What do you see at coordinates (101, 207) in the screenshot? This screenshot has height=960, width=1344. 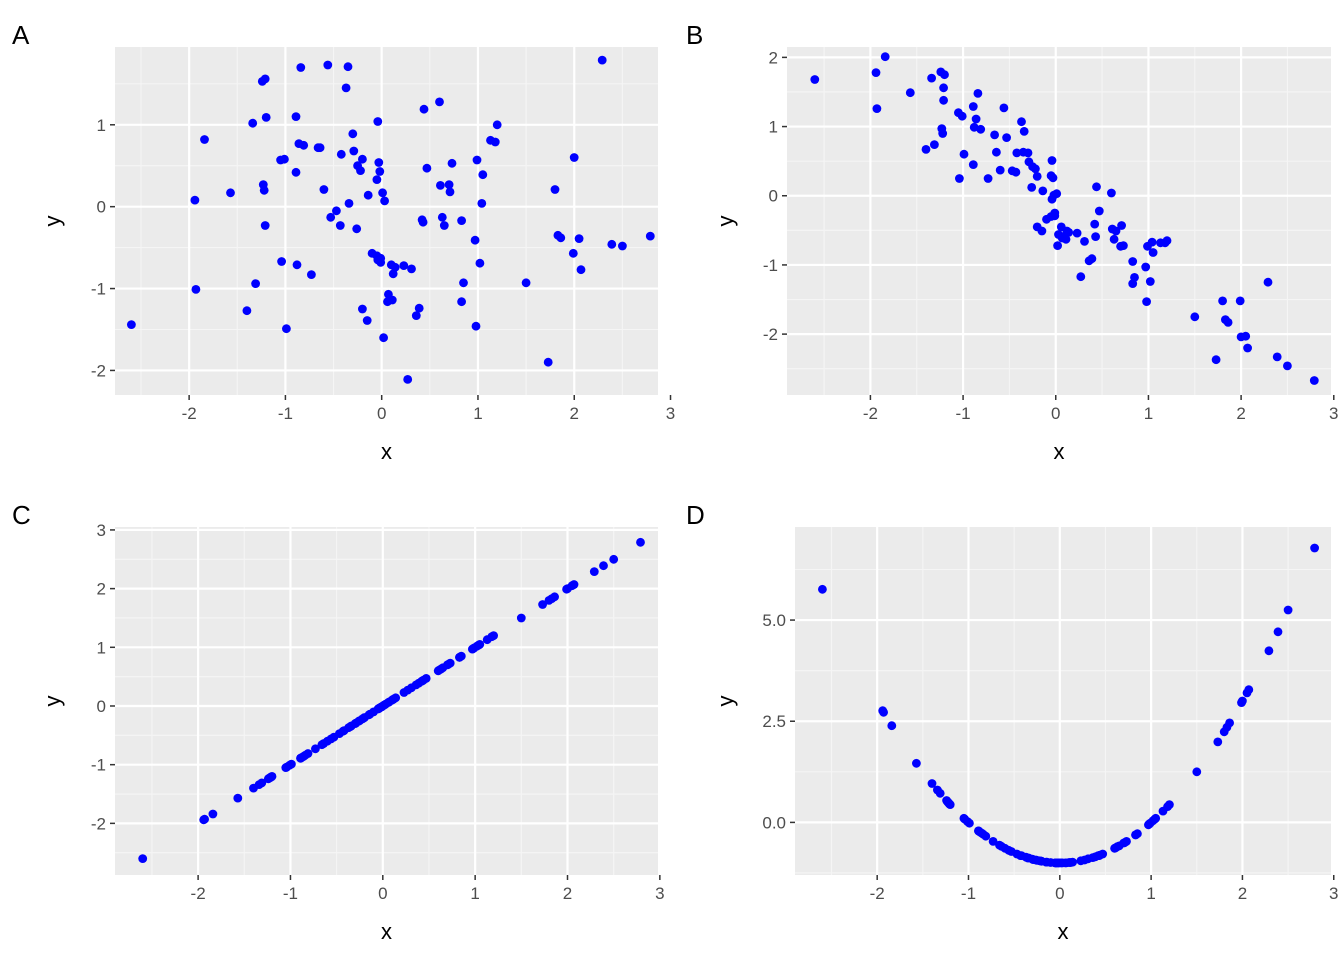 I see `y-tick-label: 0` at bounding box center [101, 207].